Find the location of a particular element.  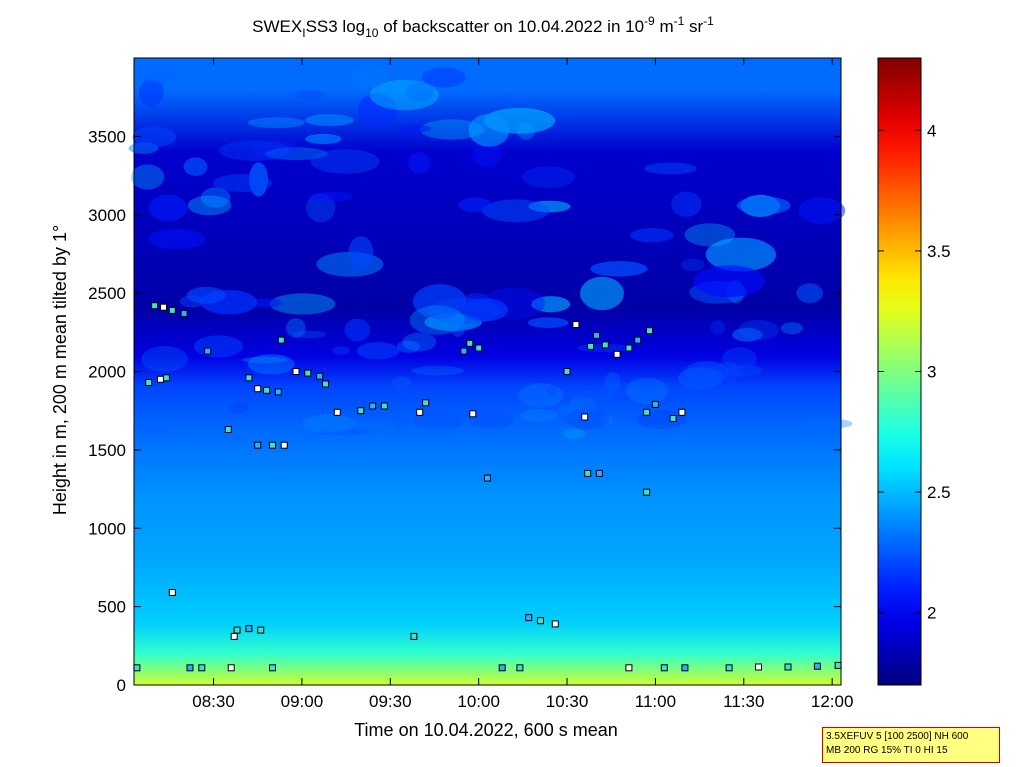

colorbar-ticks: 2 2.5 3 3.5 4 is located at coordinates (914, 372).